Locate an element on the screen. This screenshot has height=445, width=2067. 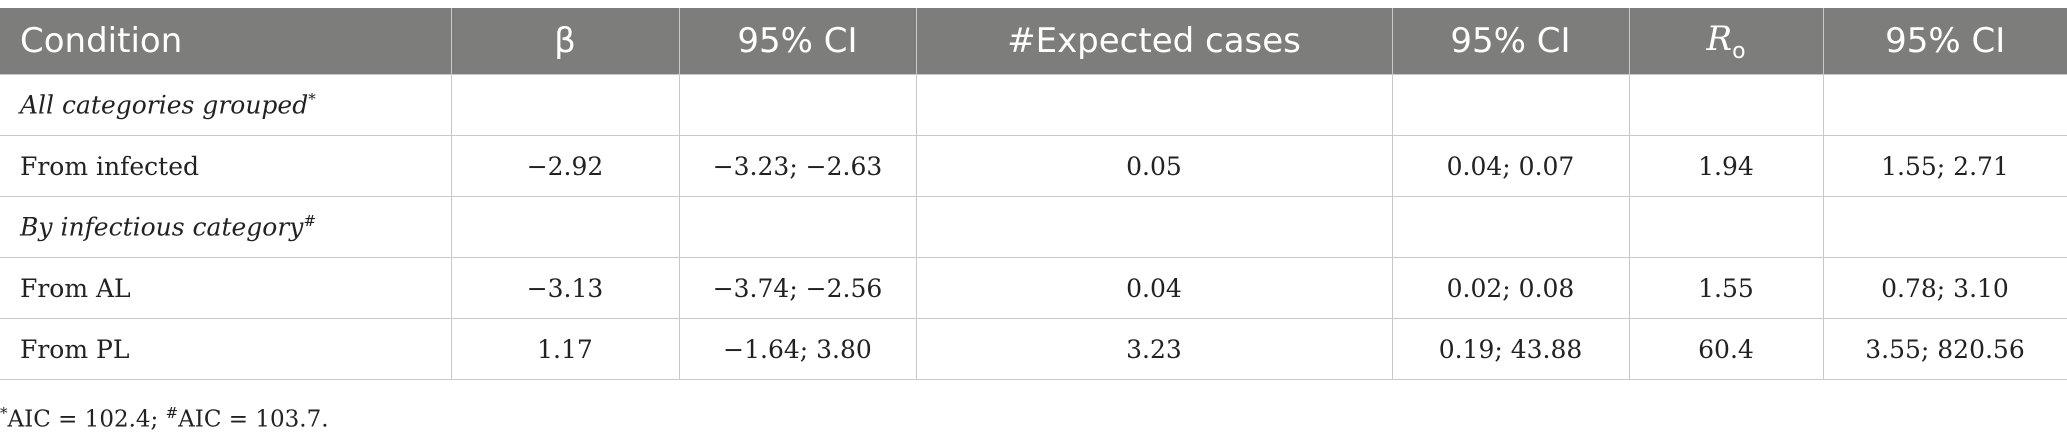
cell-expected: 0.04 is located at coordinates (1153, 288).